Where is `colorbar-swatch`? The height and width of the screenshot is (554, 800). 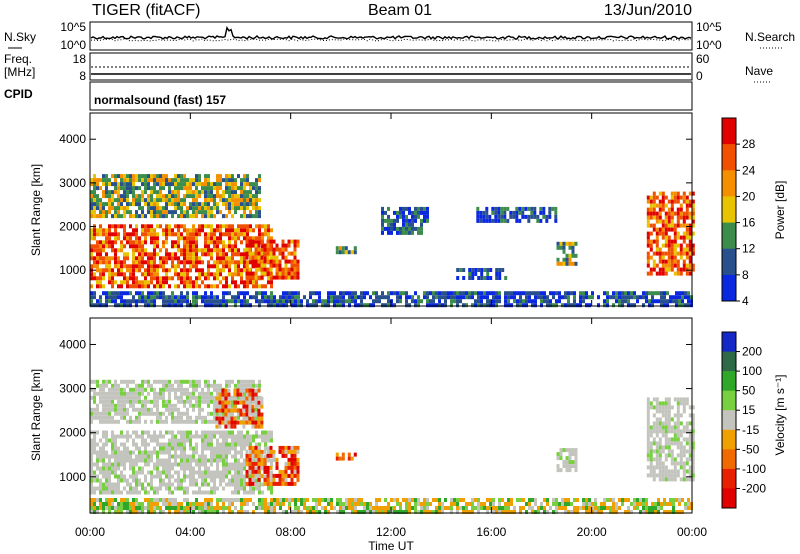
colorbar-swatch is located at coordinates (729, 459).